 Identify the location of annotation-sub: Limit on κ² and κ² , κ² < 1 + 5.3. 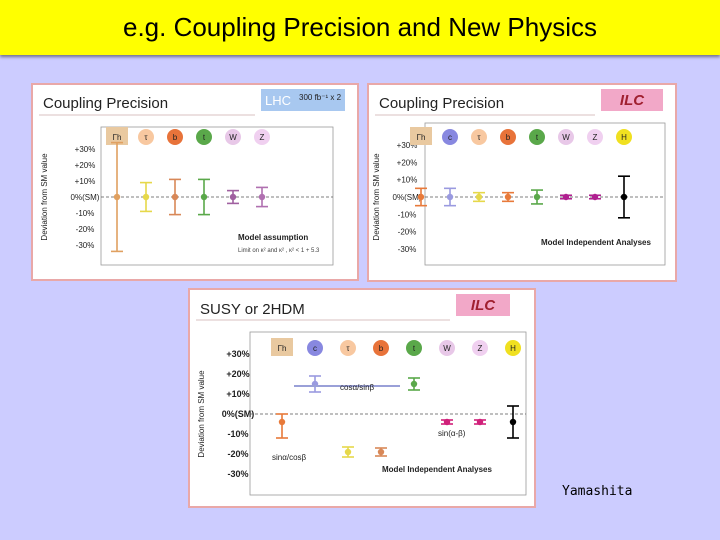
(279, 251).